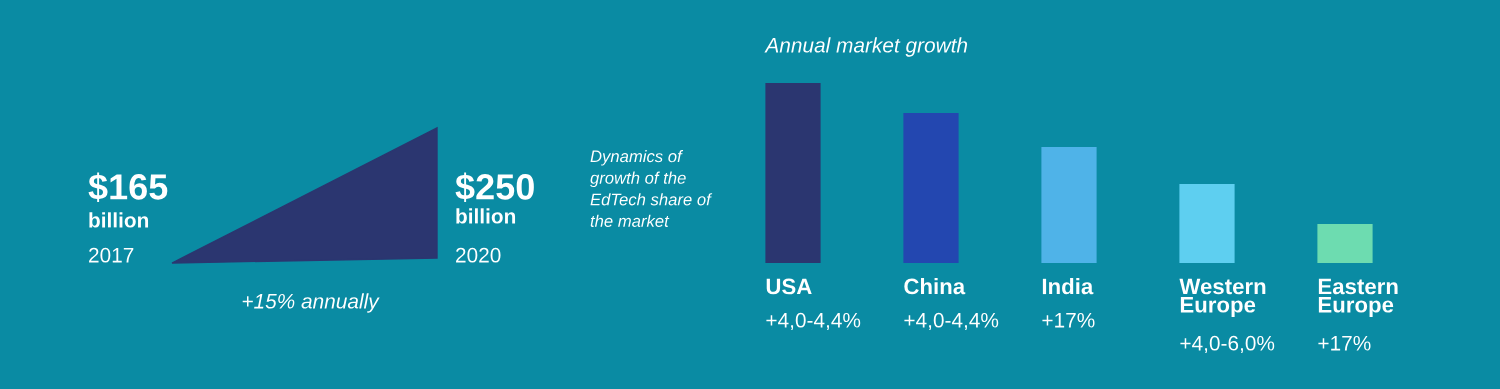  Describe the element at coordinates (1222, 298) in the screenshot. I see `x-tick-label: Western Europe` at that location.